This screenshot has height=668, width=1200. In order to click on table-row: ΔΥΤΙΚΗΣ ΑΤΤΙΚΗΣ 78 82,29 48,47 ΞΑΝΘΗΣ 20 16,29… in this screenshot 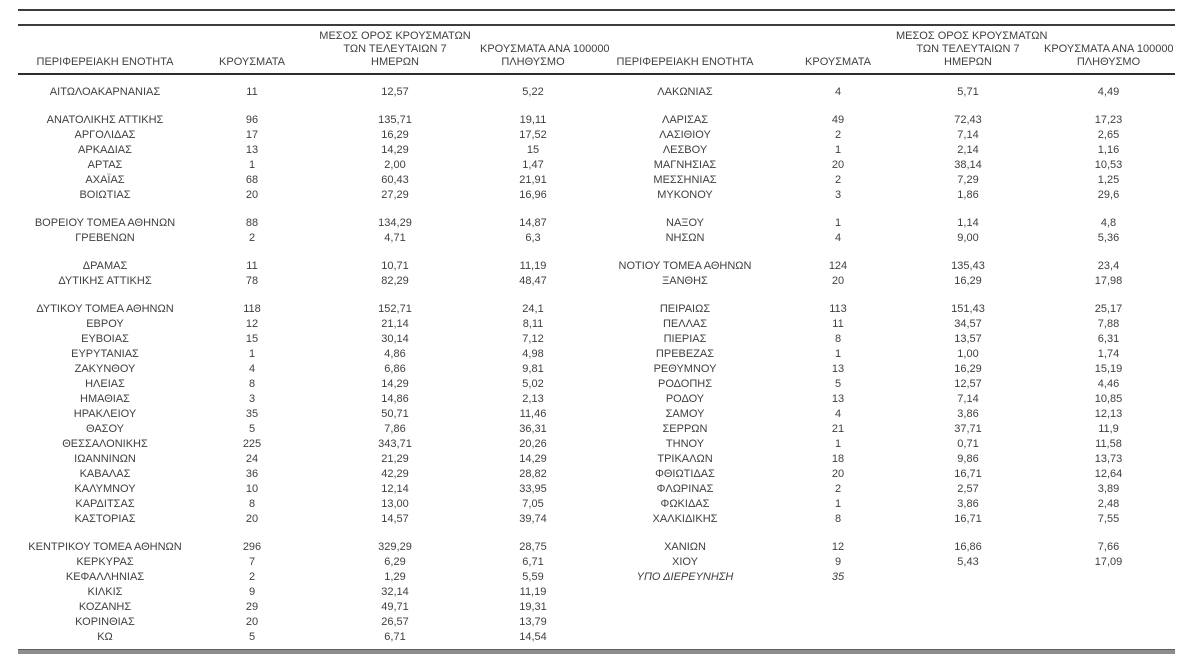, I will do `click(596, 281)`.